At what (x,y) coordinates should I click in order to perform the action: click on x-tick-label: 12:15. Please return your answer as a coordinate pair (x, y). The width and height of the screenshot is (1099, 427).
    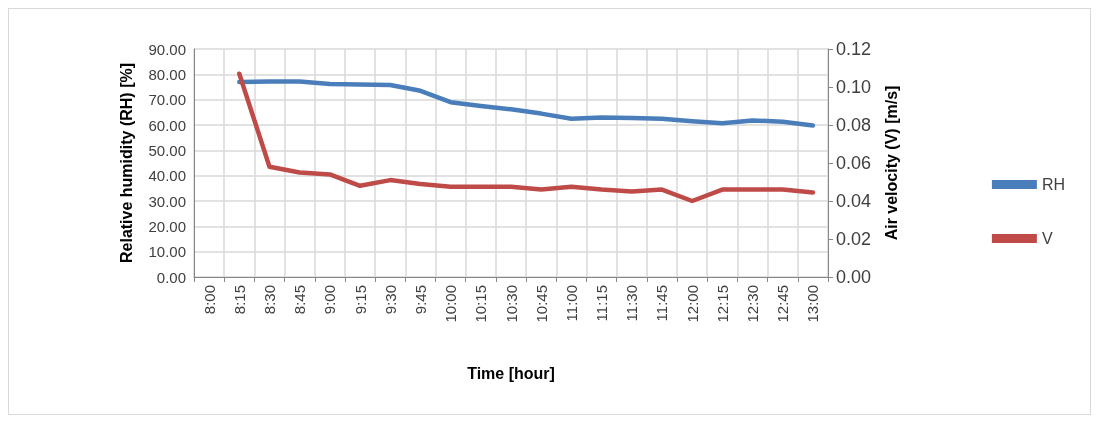
    Looking at the image, I should click on (722, 304).